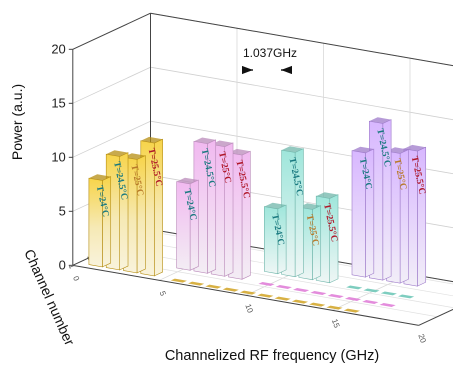 This screenshot has height=371, width=453. Describe the element at coordinates (62, 210) in the screenshot. I see `y-tick-label: 5` at that location.